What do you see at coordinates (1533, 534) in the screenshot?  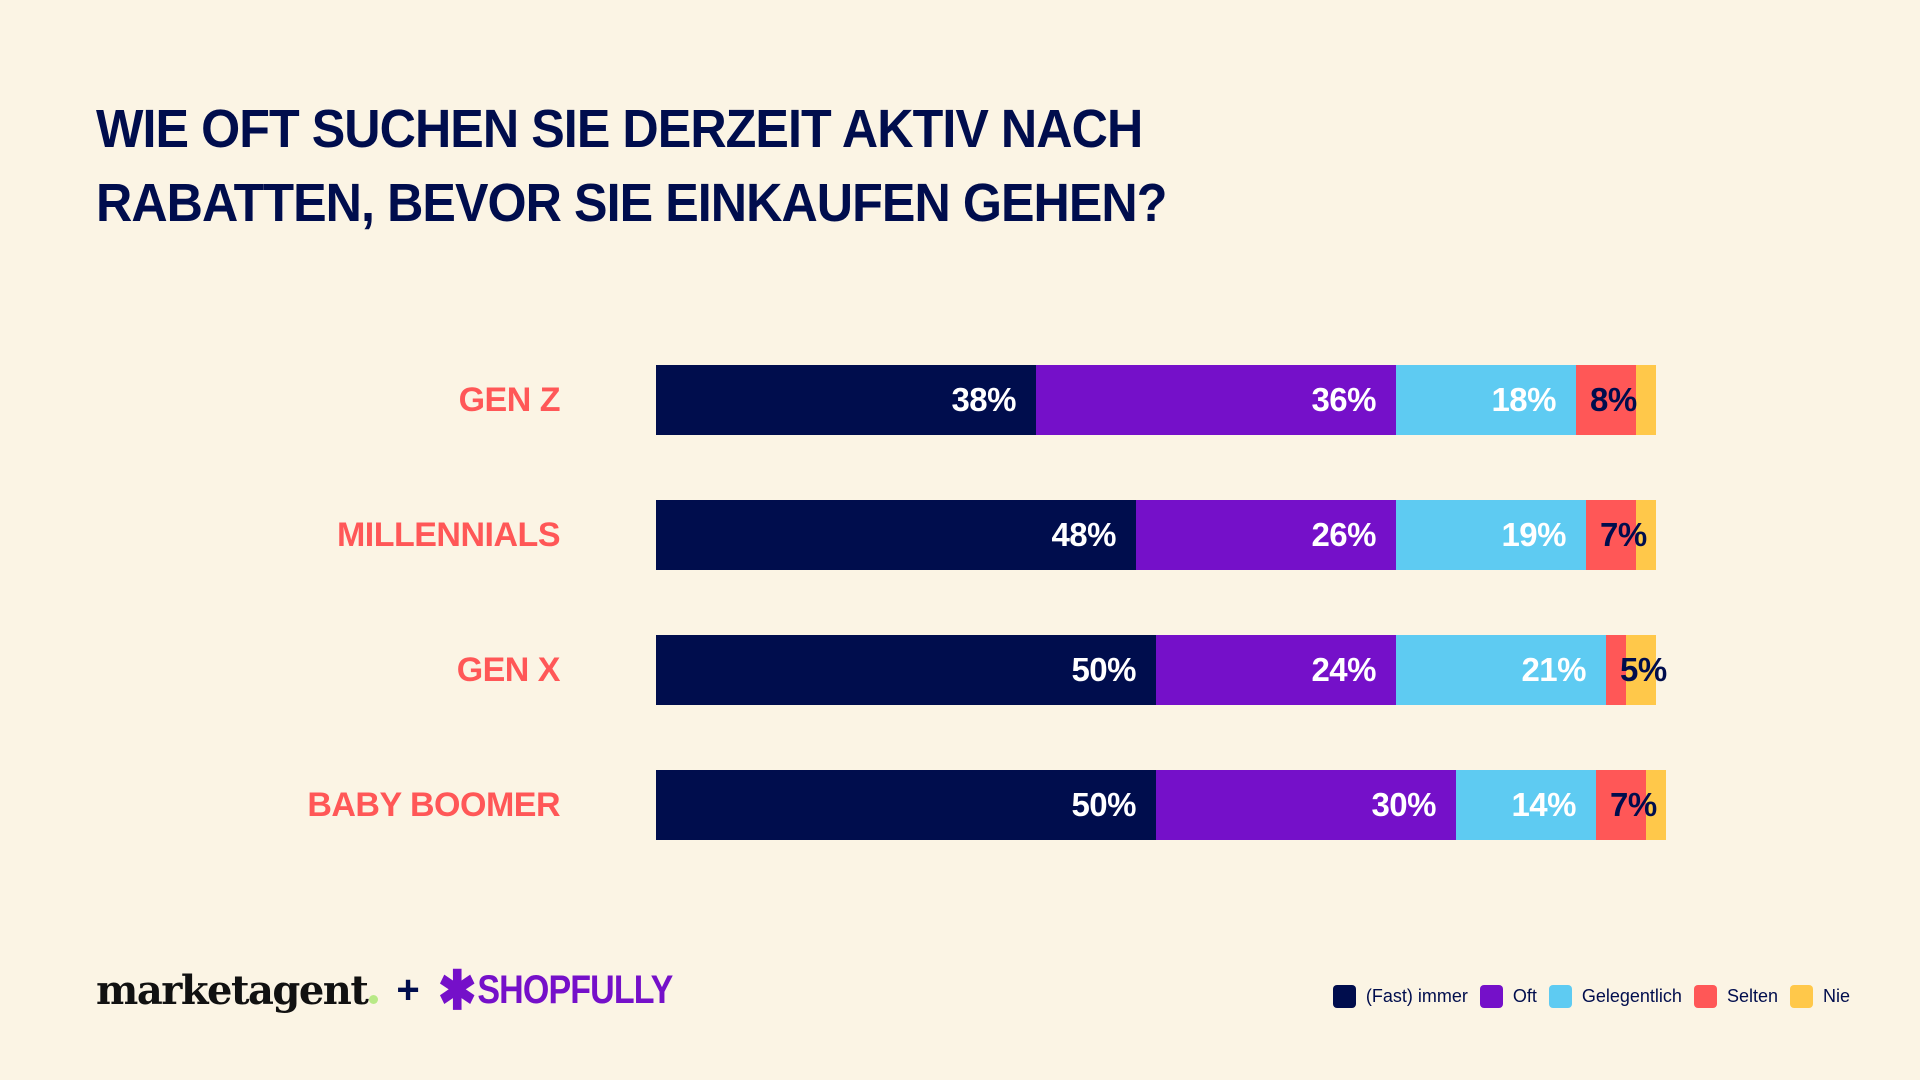 I see `data-label: 19%` at bounding box center [1533, 534].